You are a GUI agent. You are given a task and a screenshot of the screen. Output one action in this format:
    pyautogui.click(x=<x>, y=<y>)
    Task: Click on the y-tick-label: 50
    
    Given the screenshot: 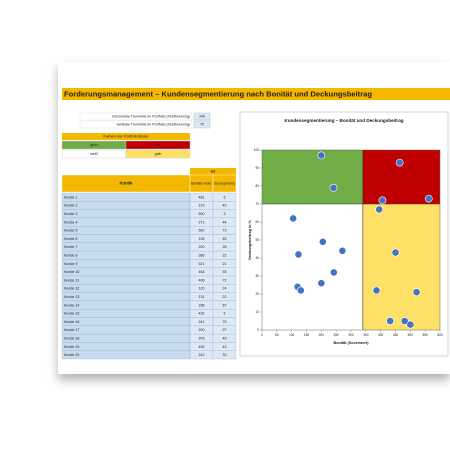 What is the action you would take?
    pyautogui.click(x=257, y=240)
    